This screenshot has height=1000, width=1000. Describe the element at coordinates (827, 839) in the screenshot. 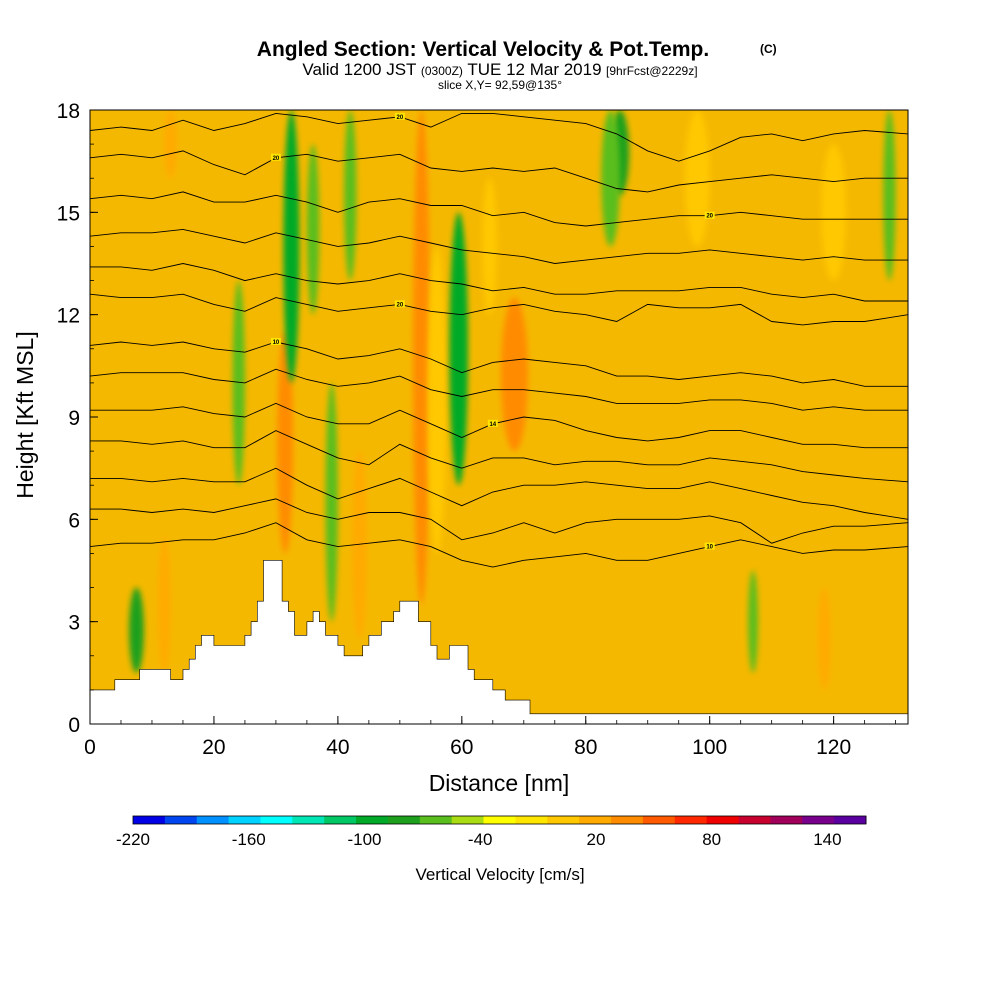

I see `colorbar-tick-label: 140` at that location.